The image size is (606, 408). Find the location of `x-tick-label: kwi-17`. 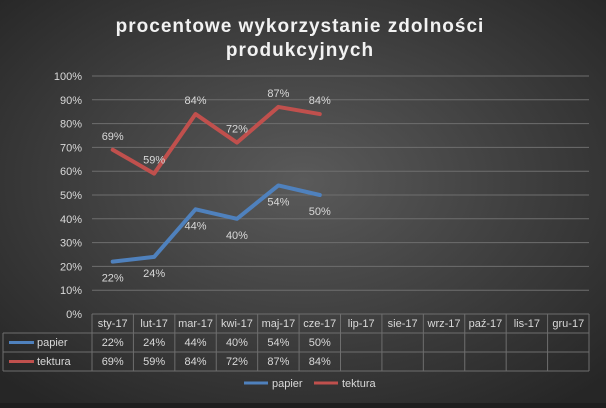

x-tick-label: kwi-17 is located at coordinates (237, 324).